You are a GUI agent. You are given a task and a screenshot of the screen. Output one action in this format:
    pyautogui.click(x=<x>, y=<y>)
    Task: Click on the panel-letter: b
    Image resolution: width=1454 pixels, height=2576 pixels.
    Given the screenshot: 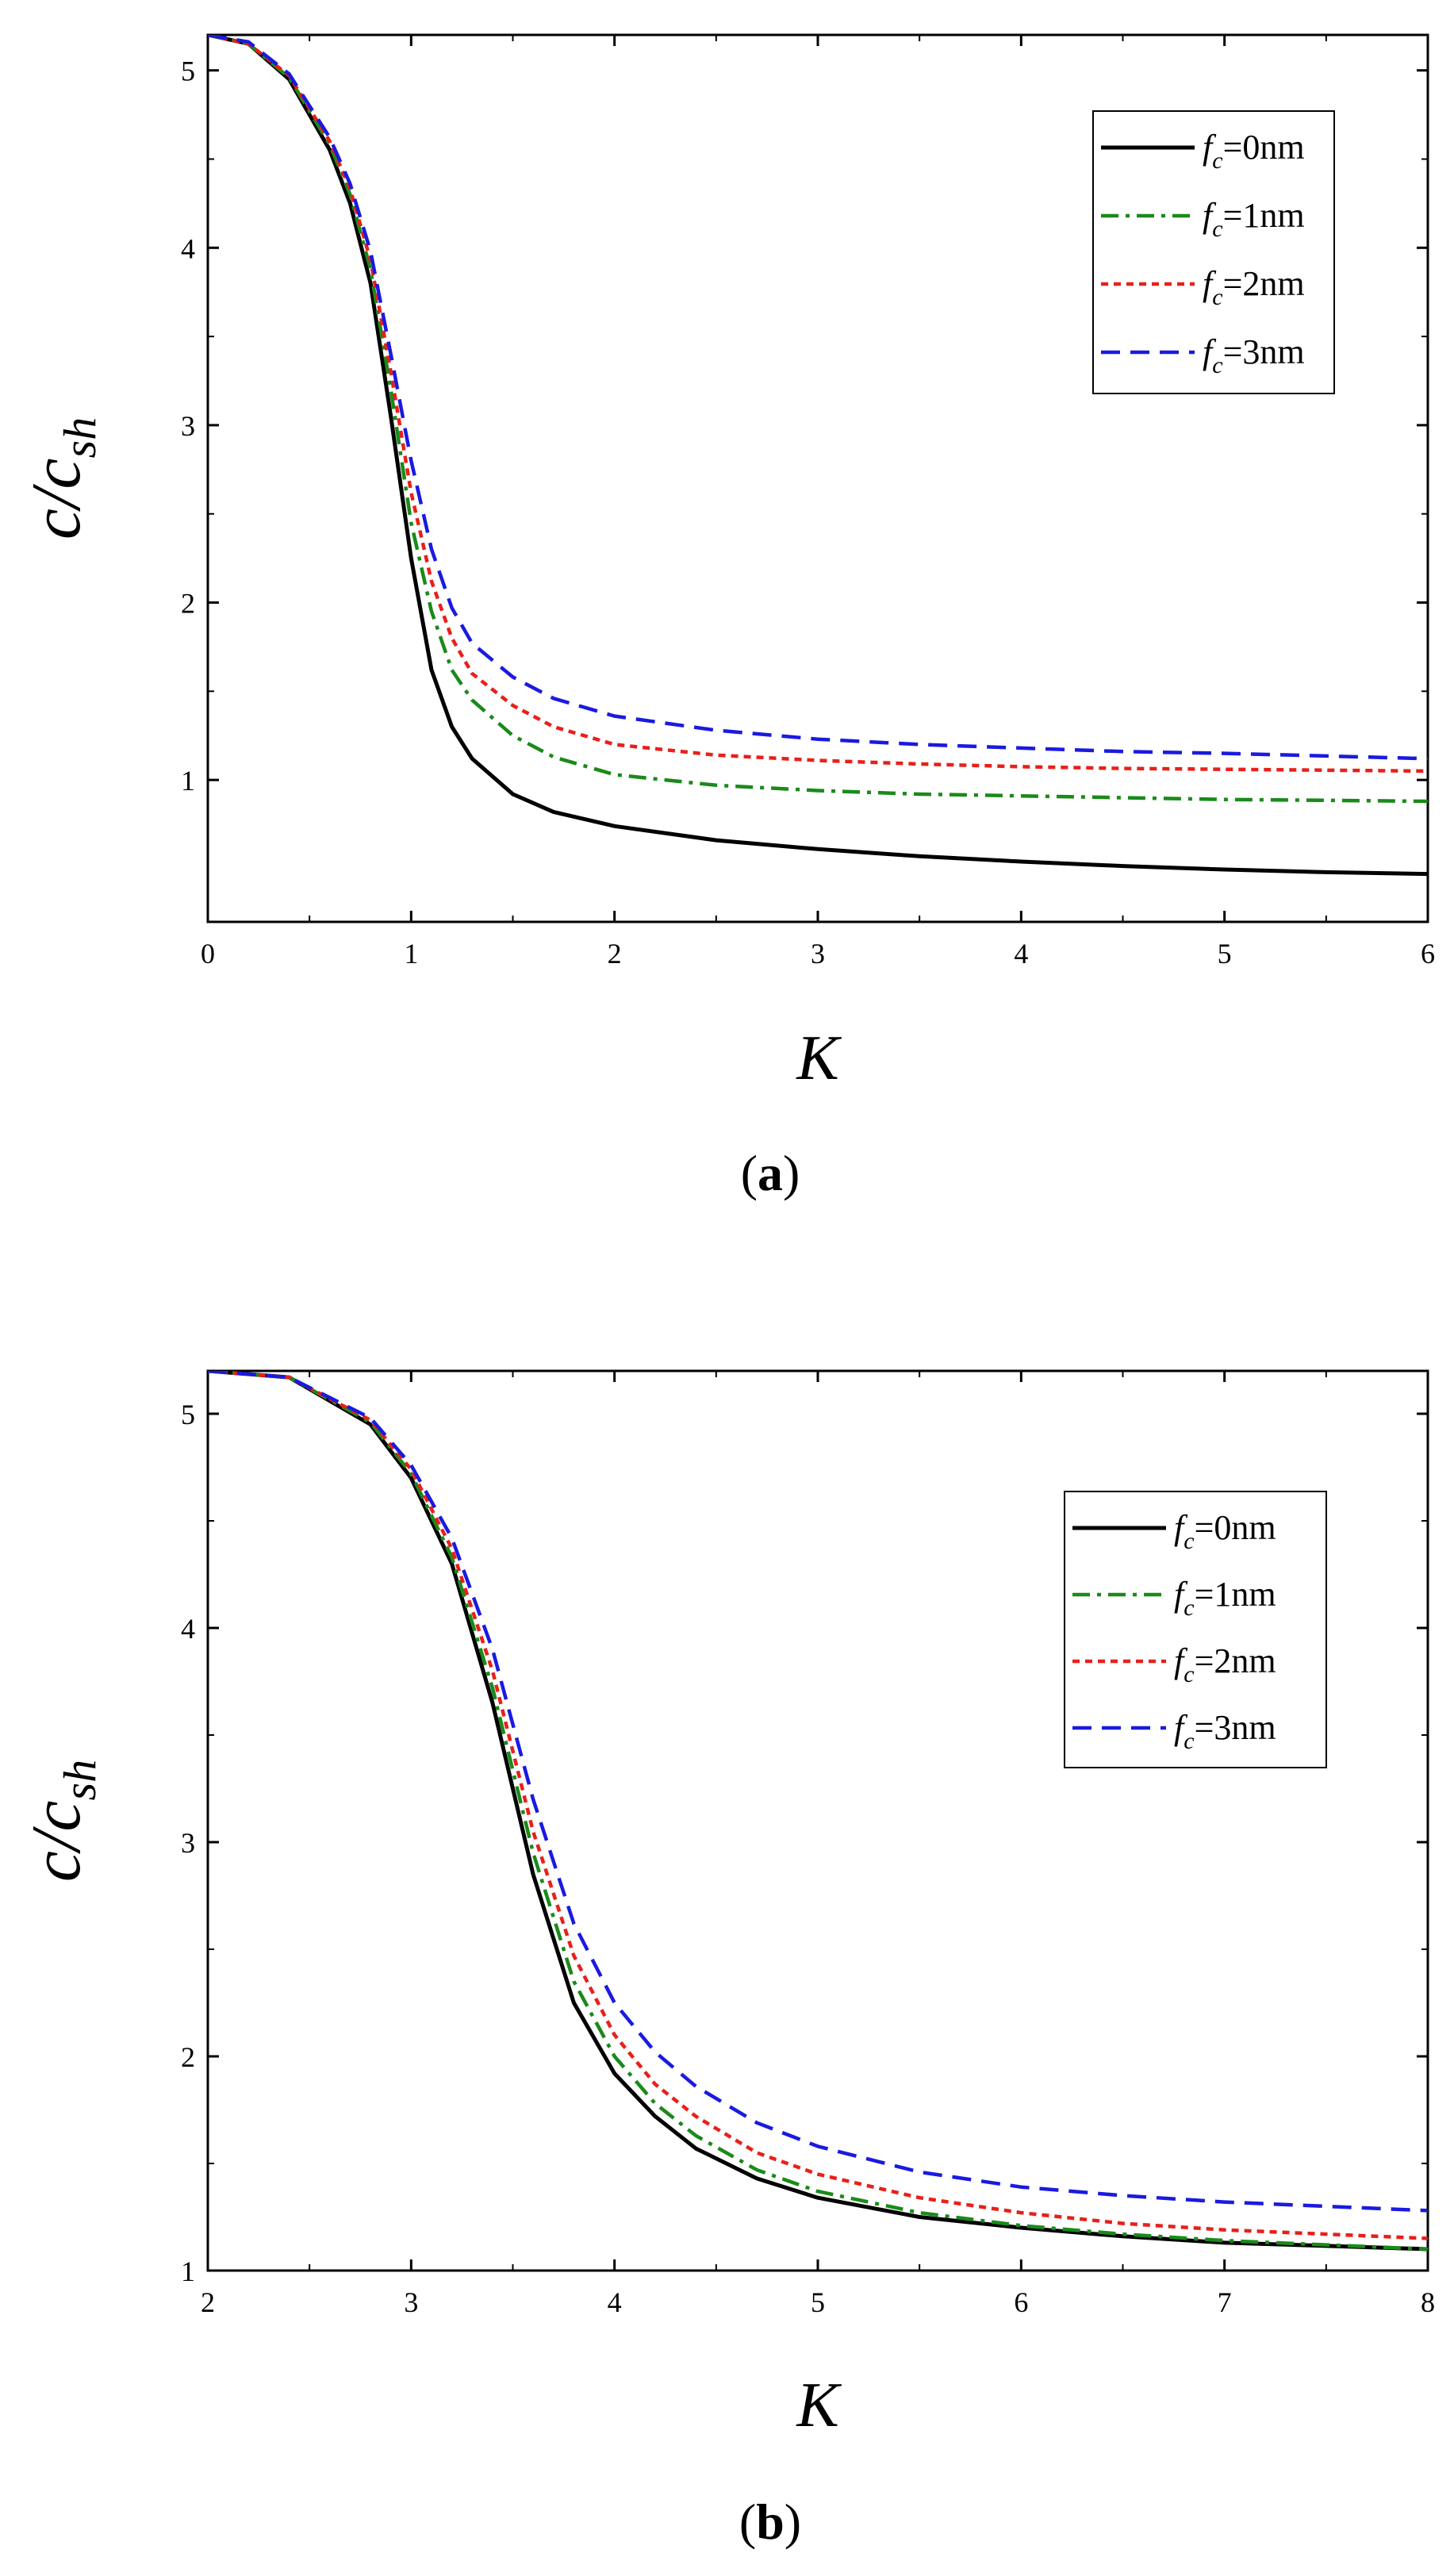 What is the action you would take?
    pyautogui.click(x=770, y=2521)
    